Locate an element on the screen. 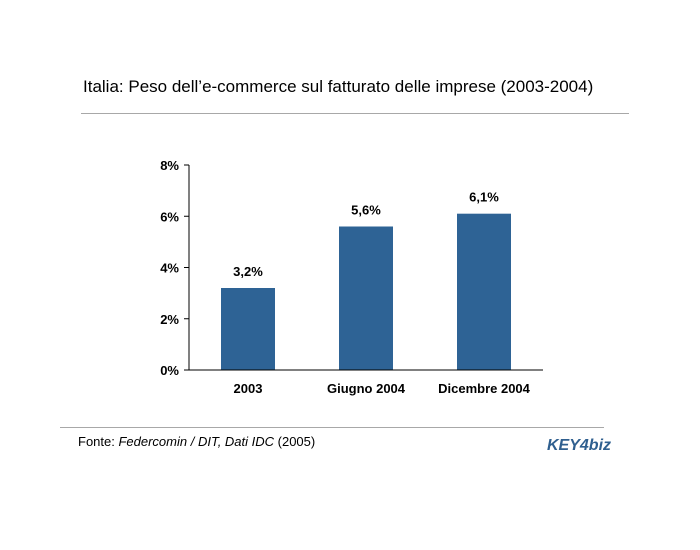 The width and height of the screenshot is (700, 550). y-tick-label: 6% is located at coordinates (169, 216).